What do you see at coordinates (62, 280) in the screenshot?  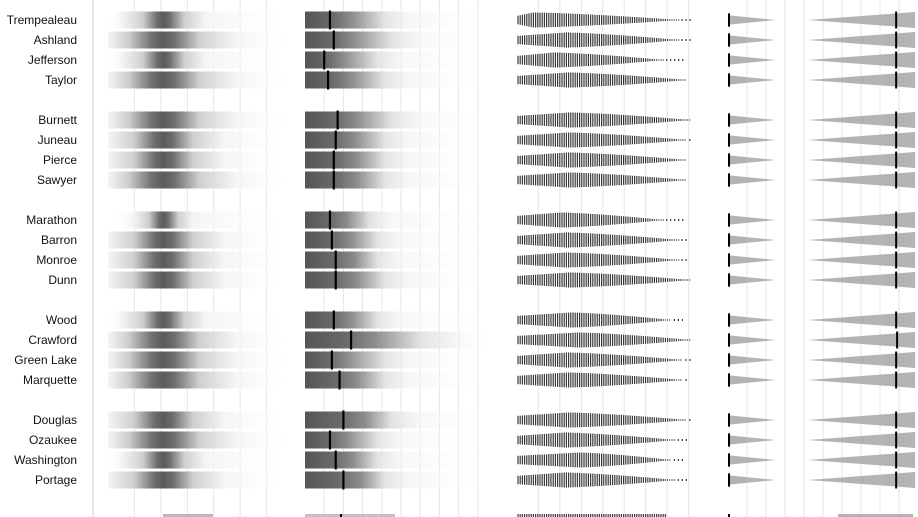 I see `row-label: Dunn` at bounding box center [62, 280].